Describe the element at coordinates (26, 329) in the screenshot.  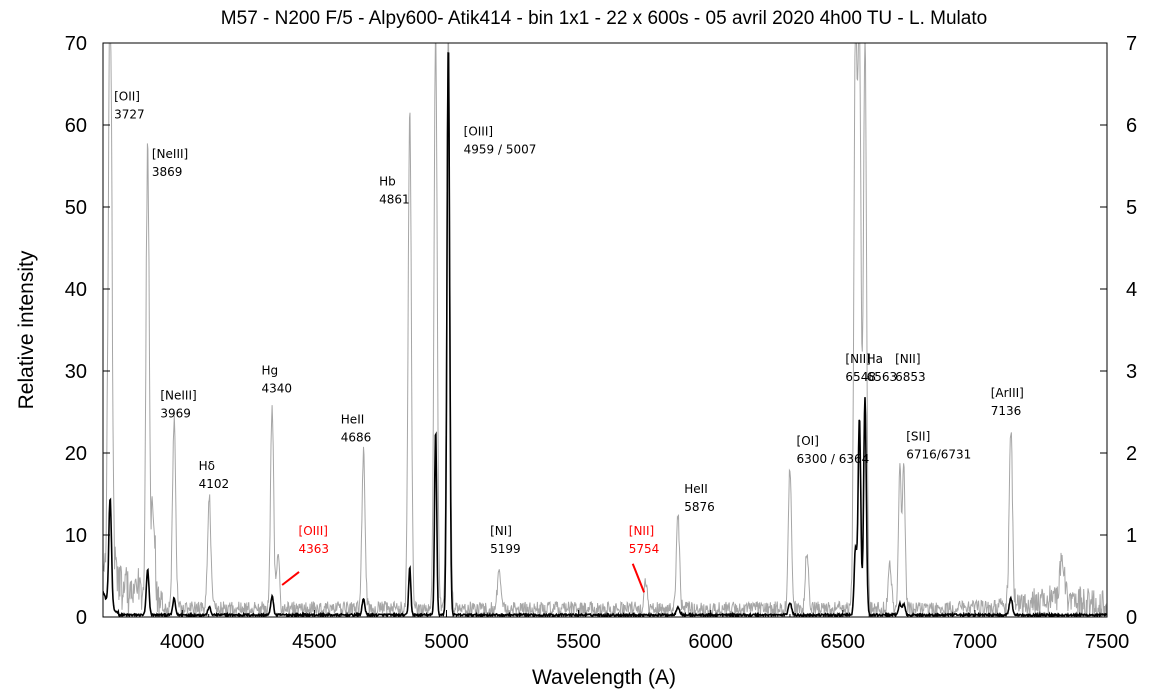
I see `y-axis-title: Relative intensity` at that location.